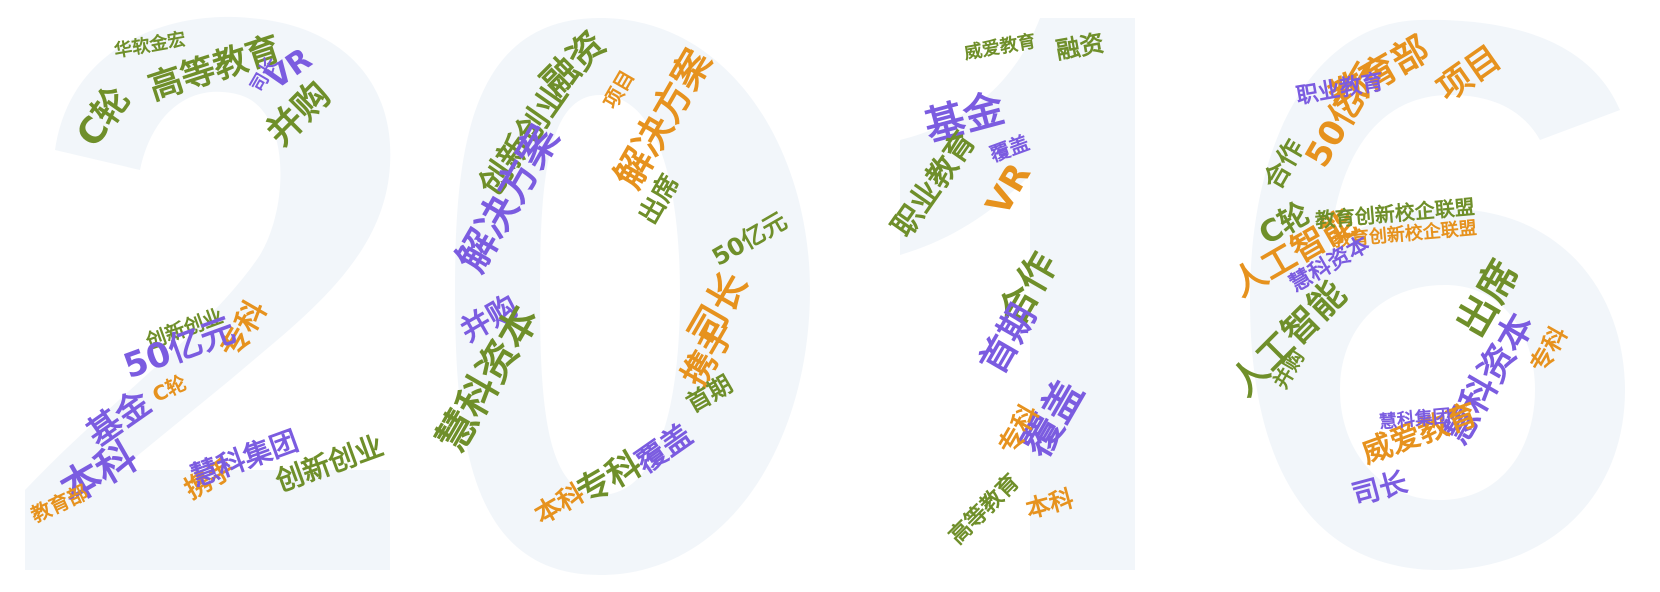 The image size is (1660, 592). What do you see at coordinates (984, 509) in the screenshot?
I see `cloud-word: 高等教育` at bounding box center [984, 509].